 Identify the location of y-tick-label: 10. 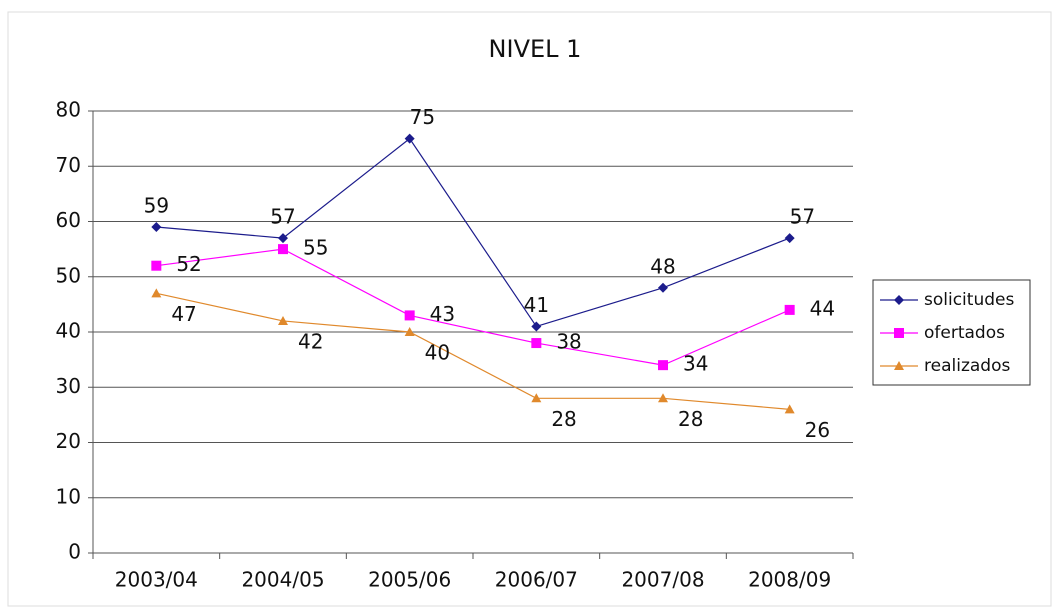
(68, 496).